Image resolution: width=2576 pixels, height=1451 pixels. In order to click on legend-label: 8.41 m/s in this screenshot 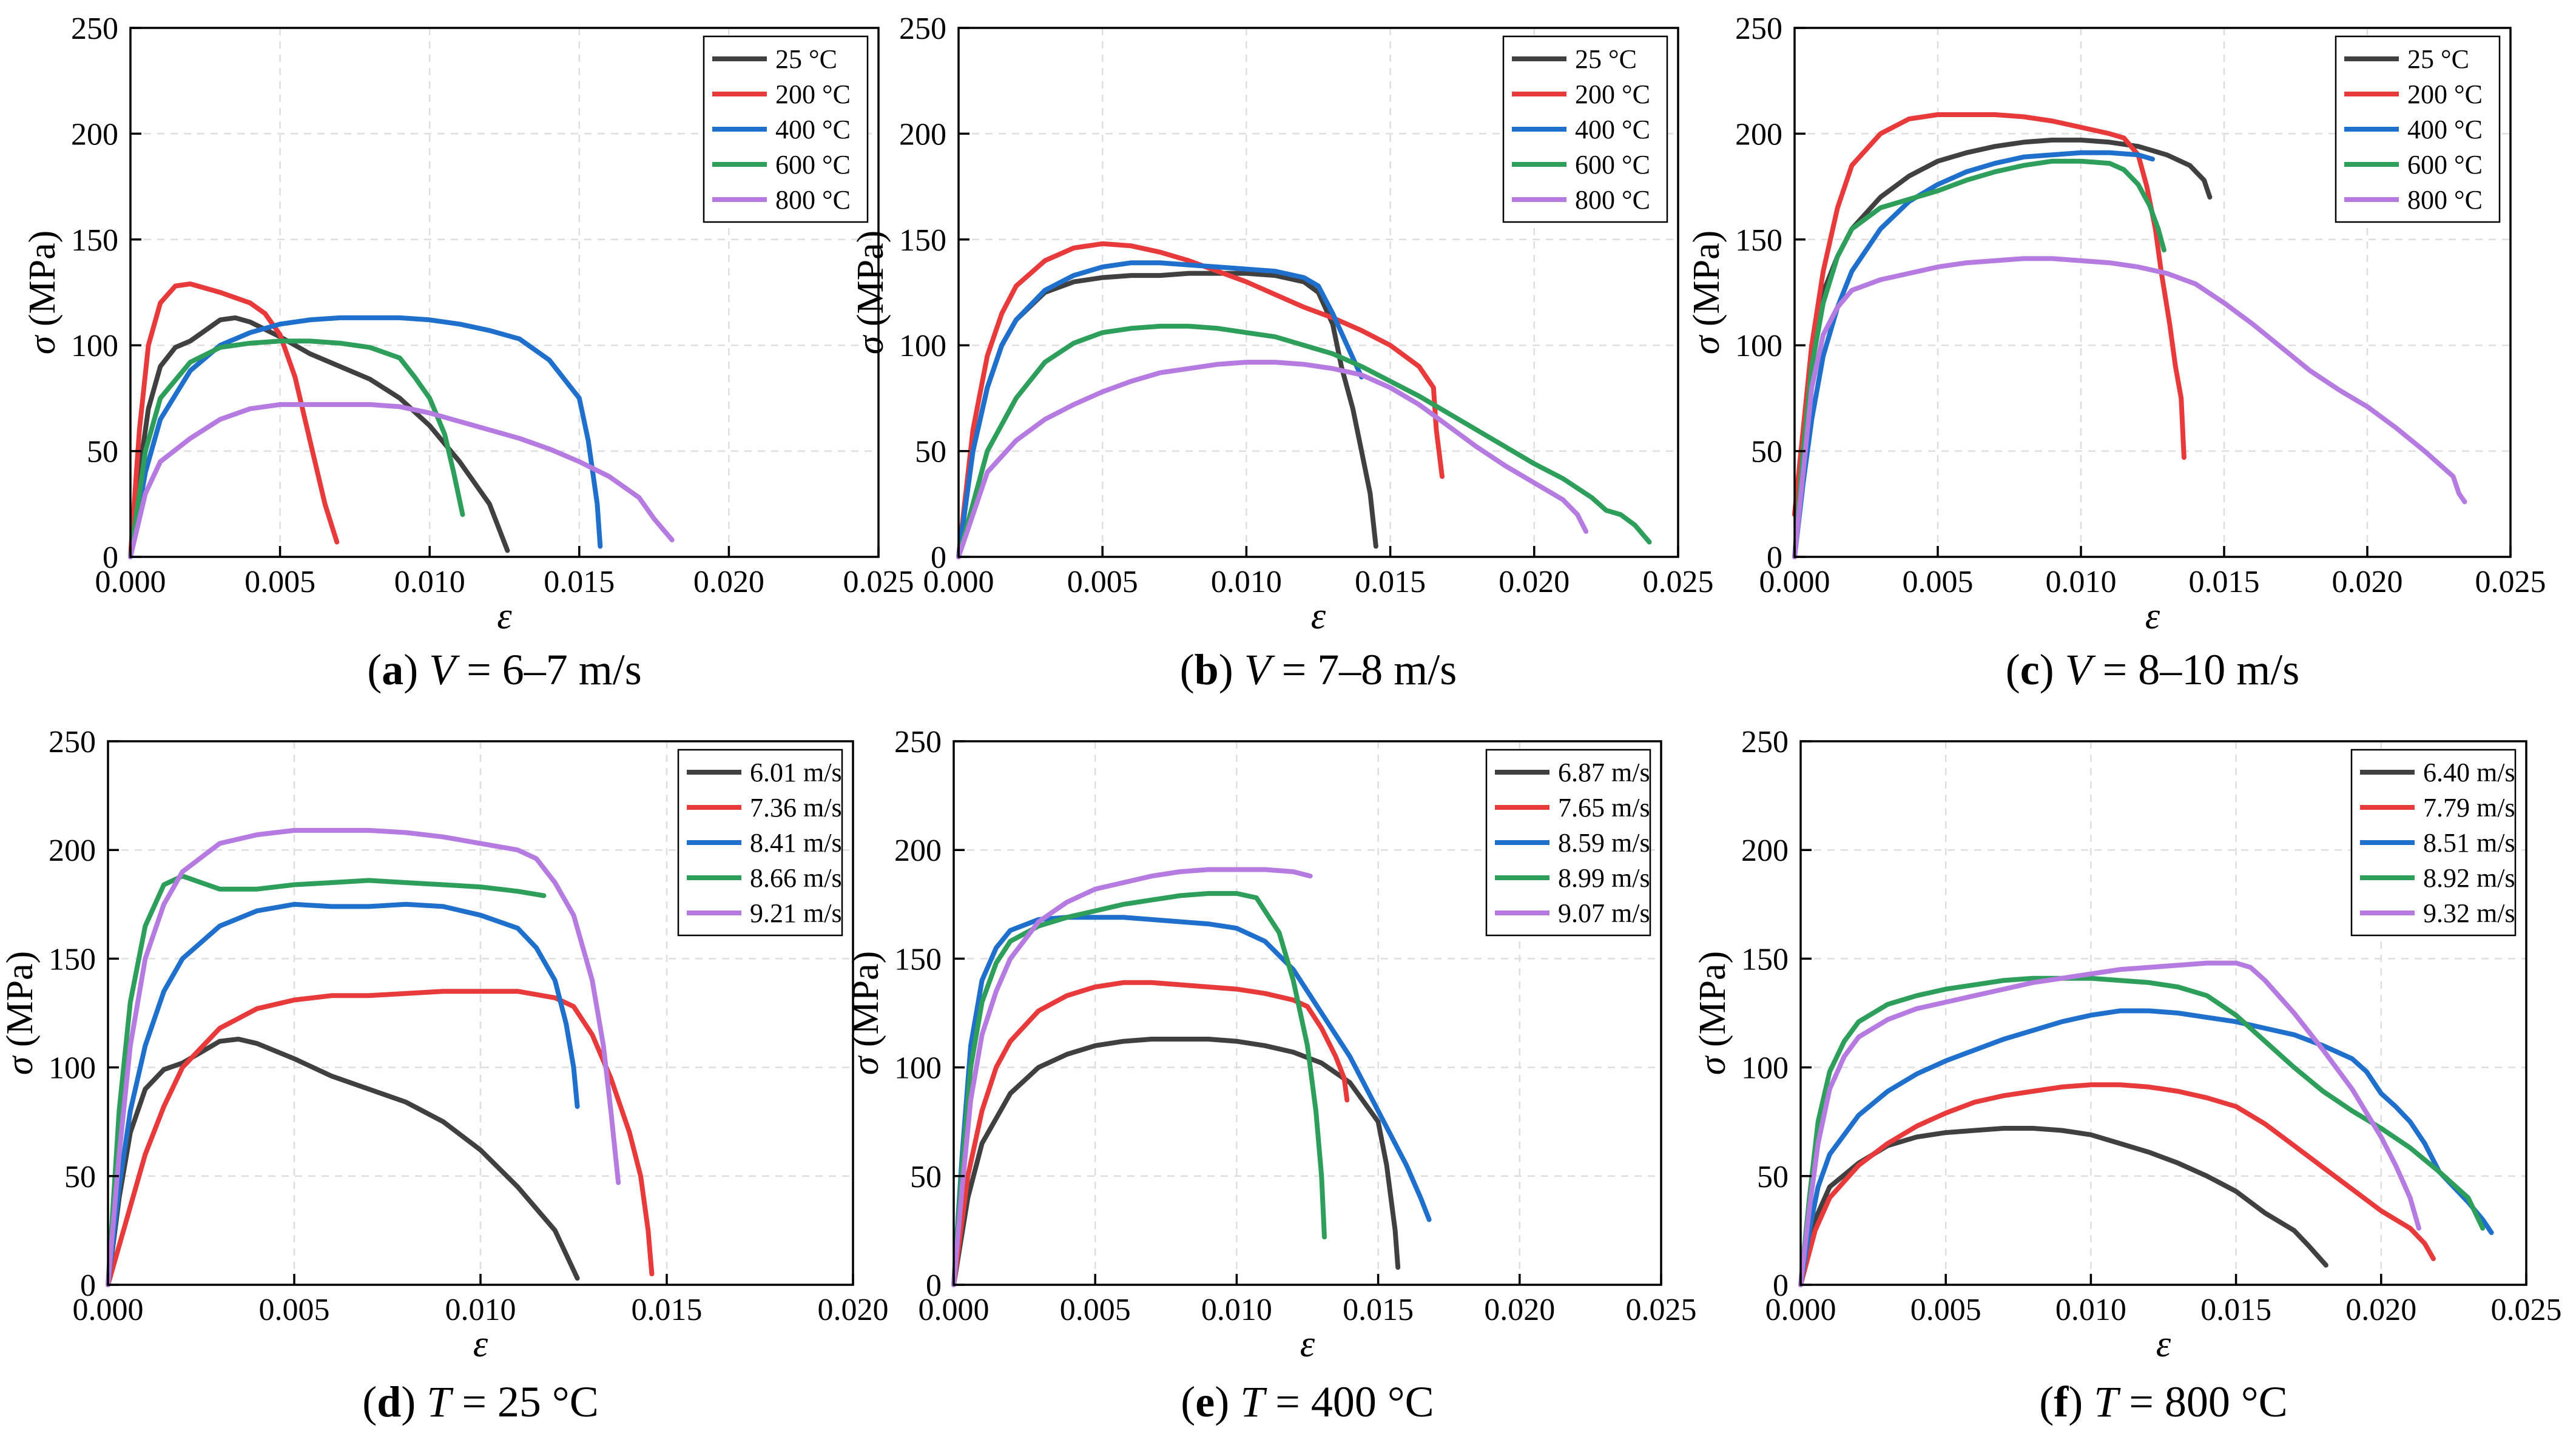, I will do `click(796, 843)`.